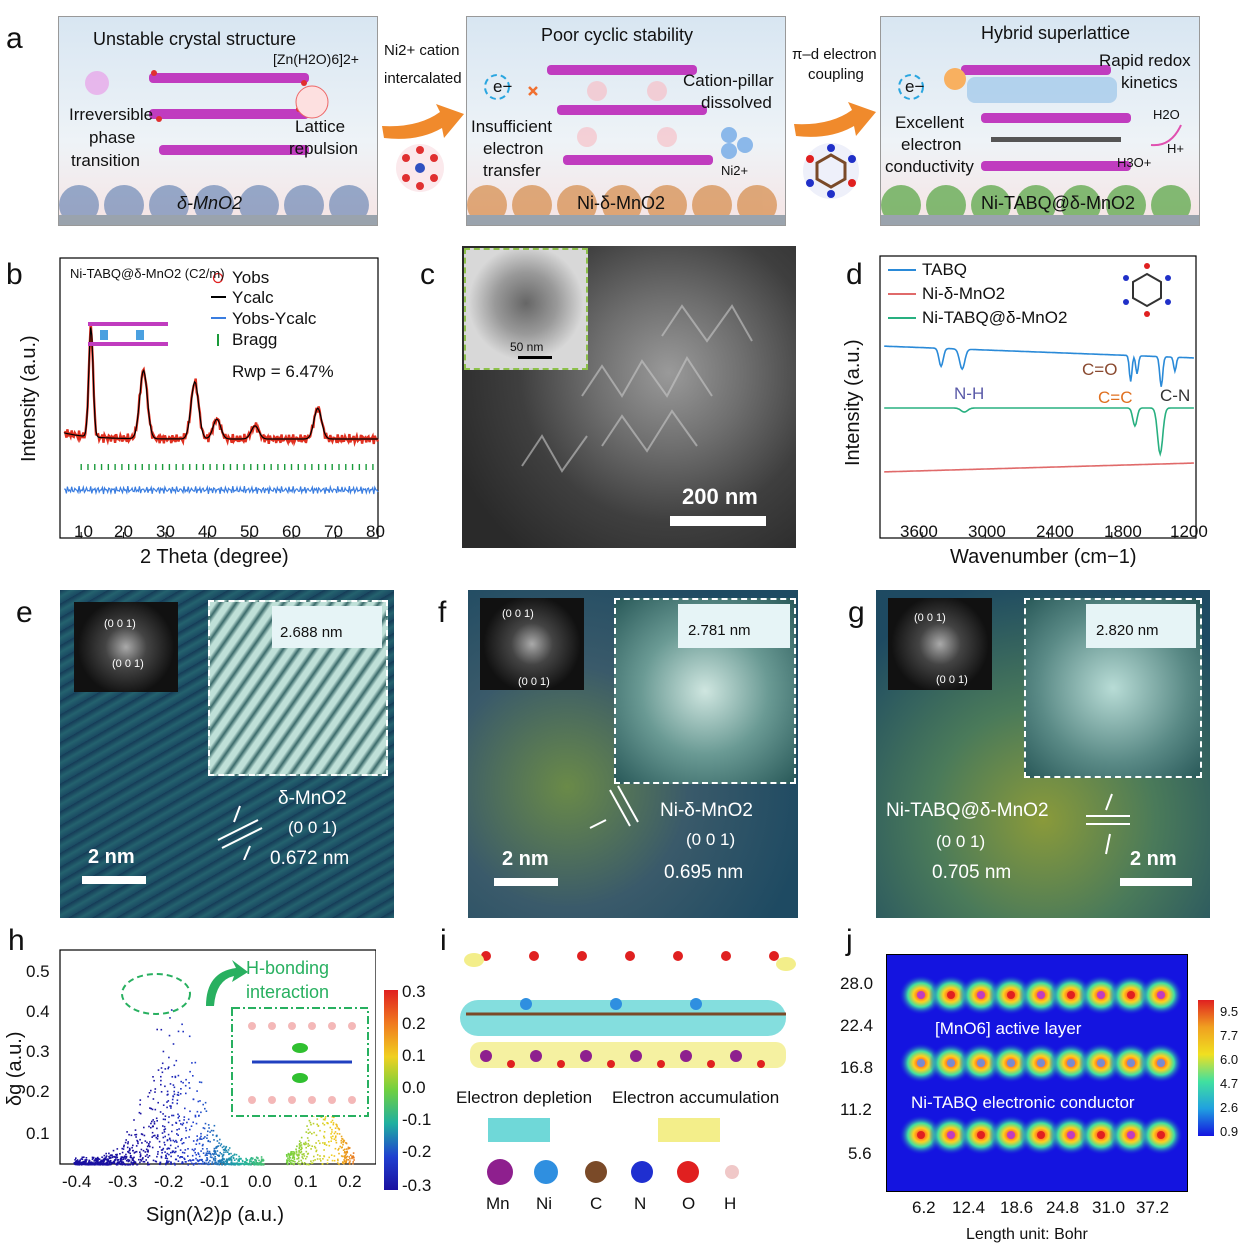 This screenshot has width=1253, height=1246. Describe the element at coordinates (642, 1172) in the screenshot. I see `n-atom-icon` at that location.